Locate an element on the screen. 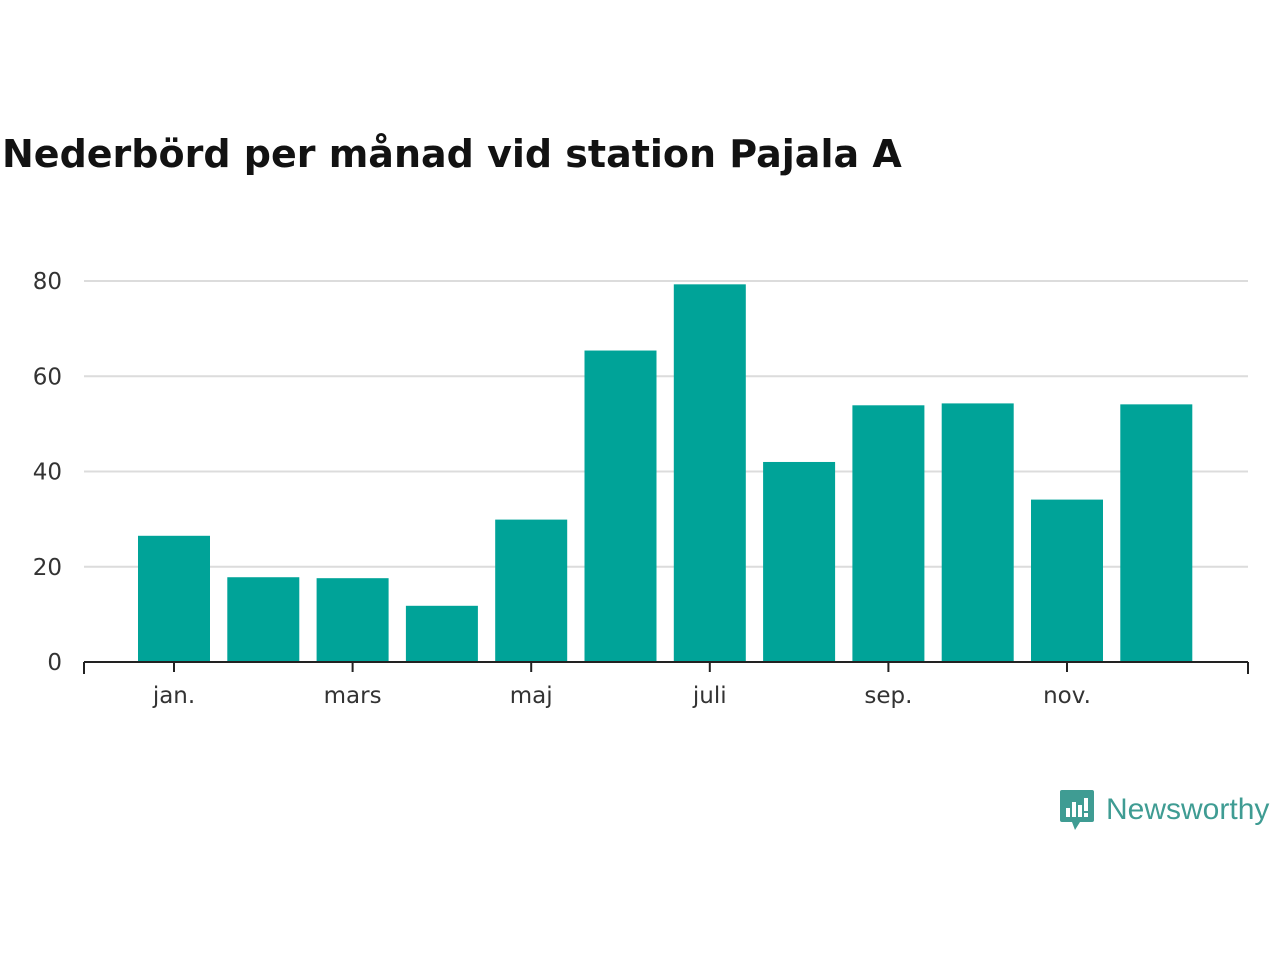  brand-logo: Newsworthy is located at coordinates (1163, 810).